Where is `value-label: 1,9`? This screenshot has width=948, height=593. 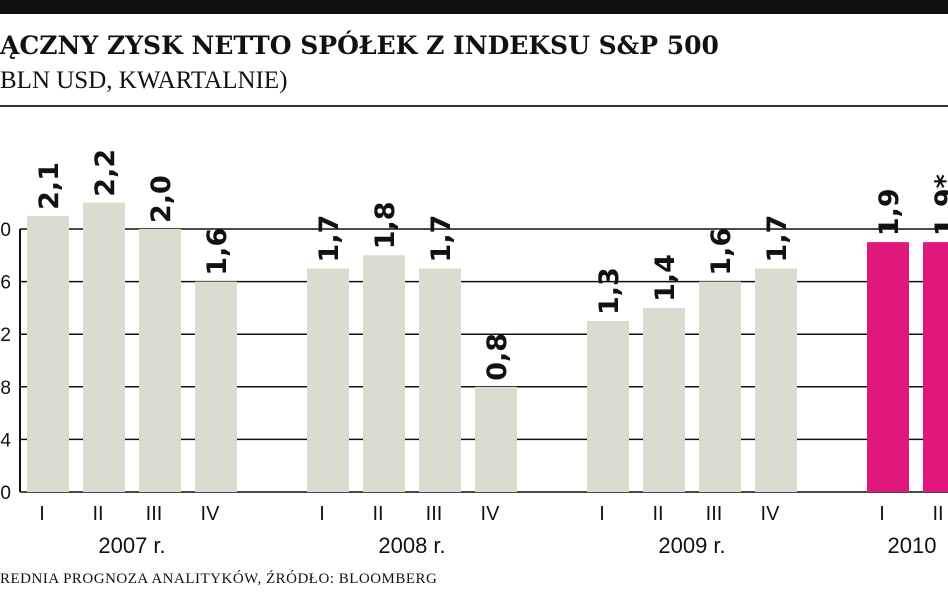
value-label: 1,9 is located at coordinates (889, 212).